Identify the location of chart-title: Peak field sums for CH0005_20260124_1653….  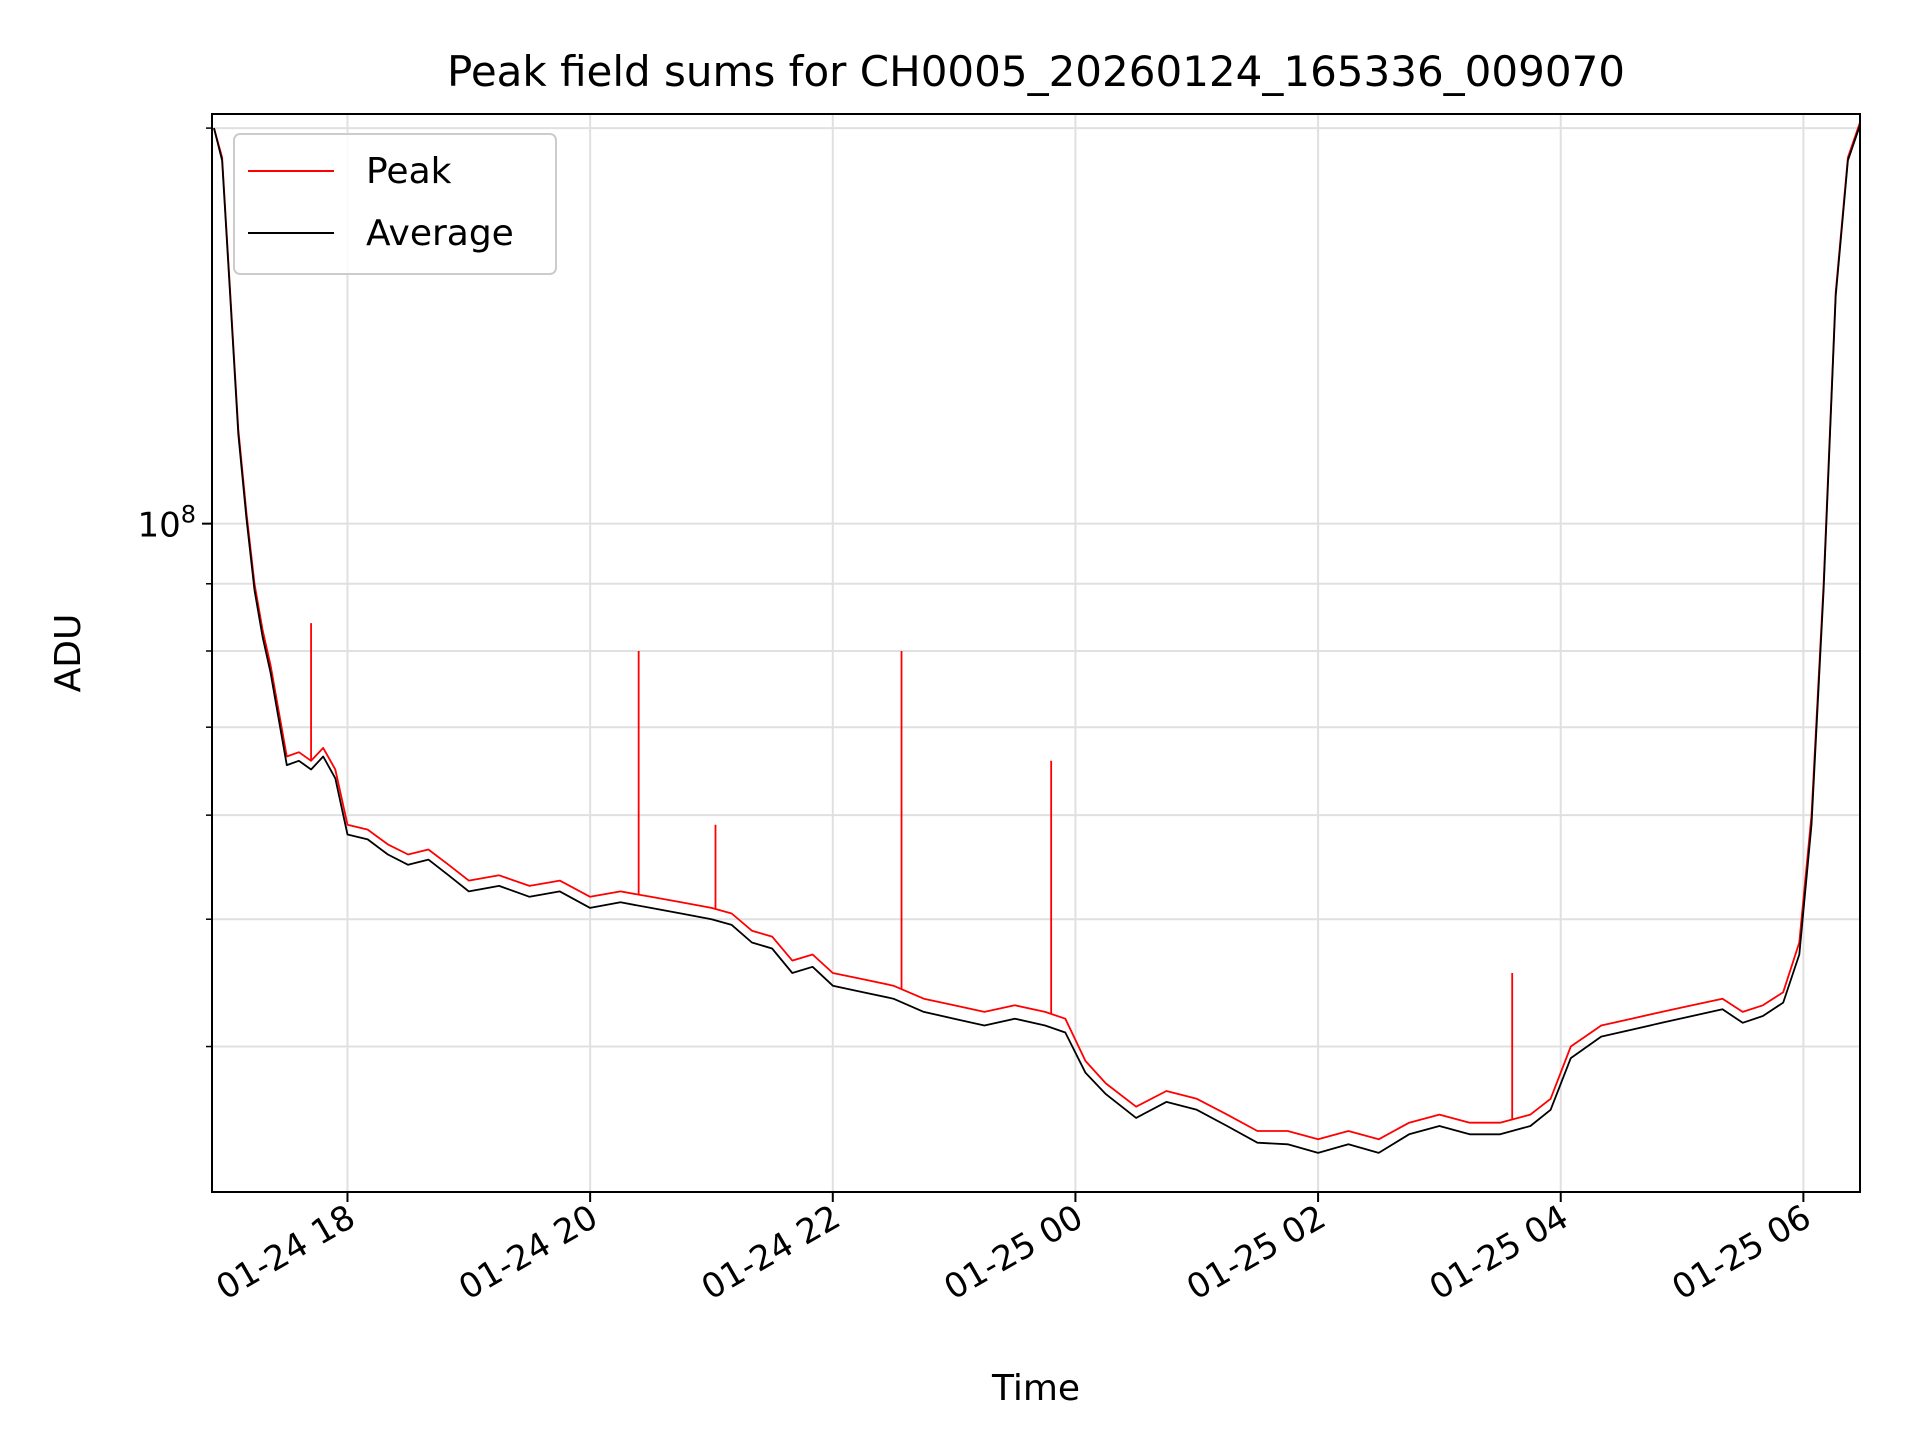
(1036, 71).